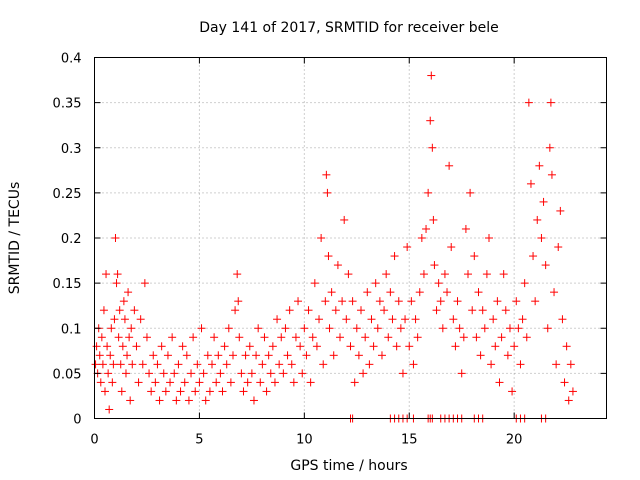 This screenshot has width=640, height=480. I want to click on x-tick-label: 0, so click(94, 440).